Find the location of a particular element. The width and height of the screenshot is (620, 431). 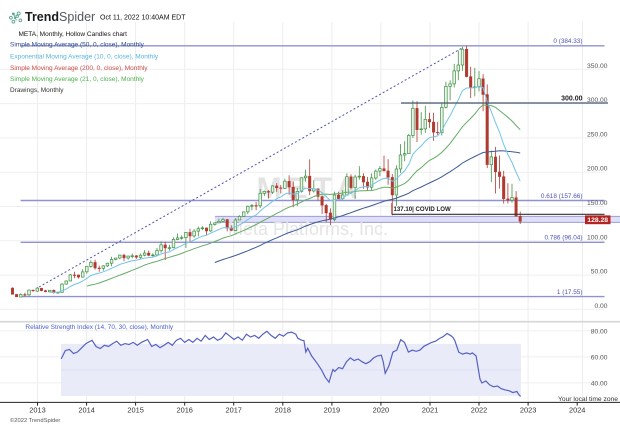

svg-text: 250.00 is located at coordinates (597, 134).